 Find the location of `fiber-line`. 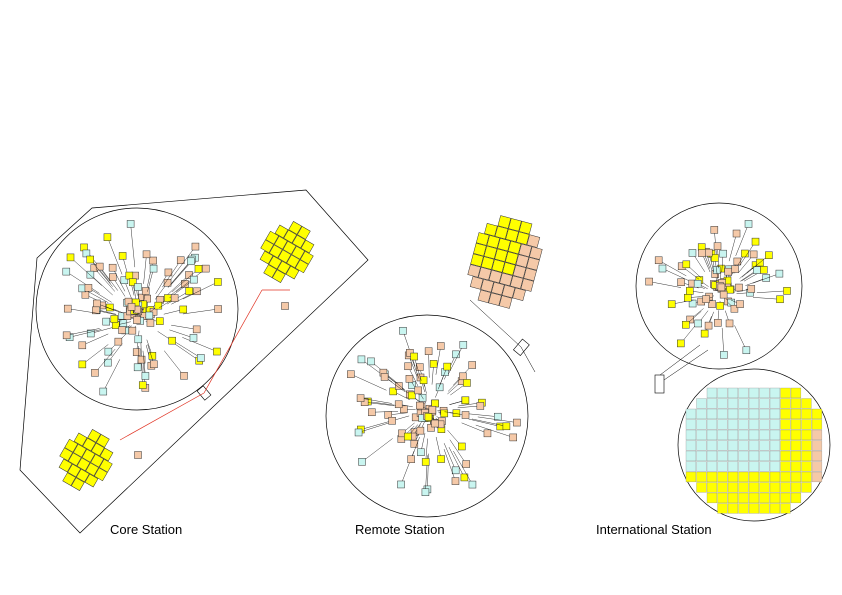

fiber-line is located at coordinates (233, 341).